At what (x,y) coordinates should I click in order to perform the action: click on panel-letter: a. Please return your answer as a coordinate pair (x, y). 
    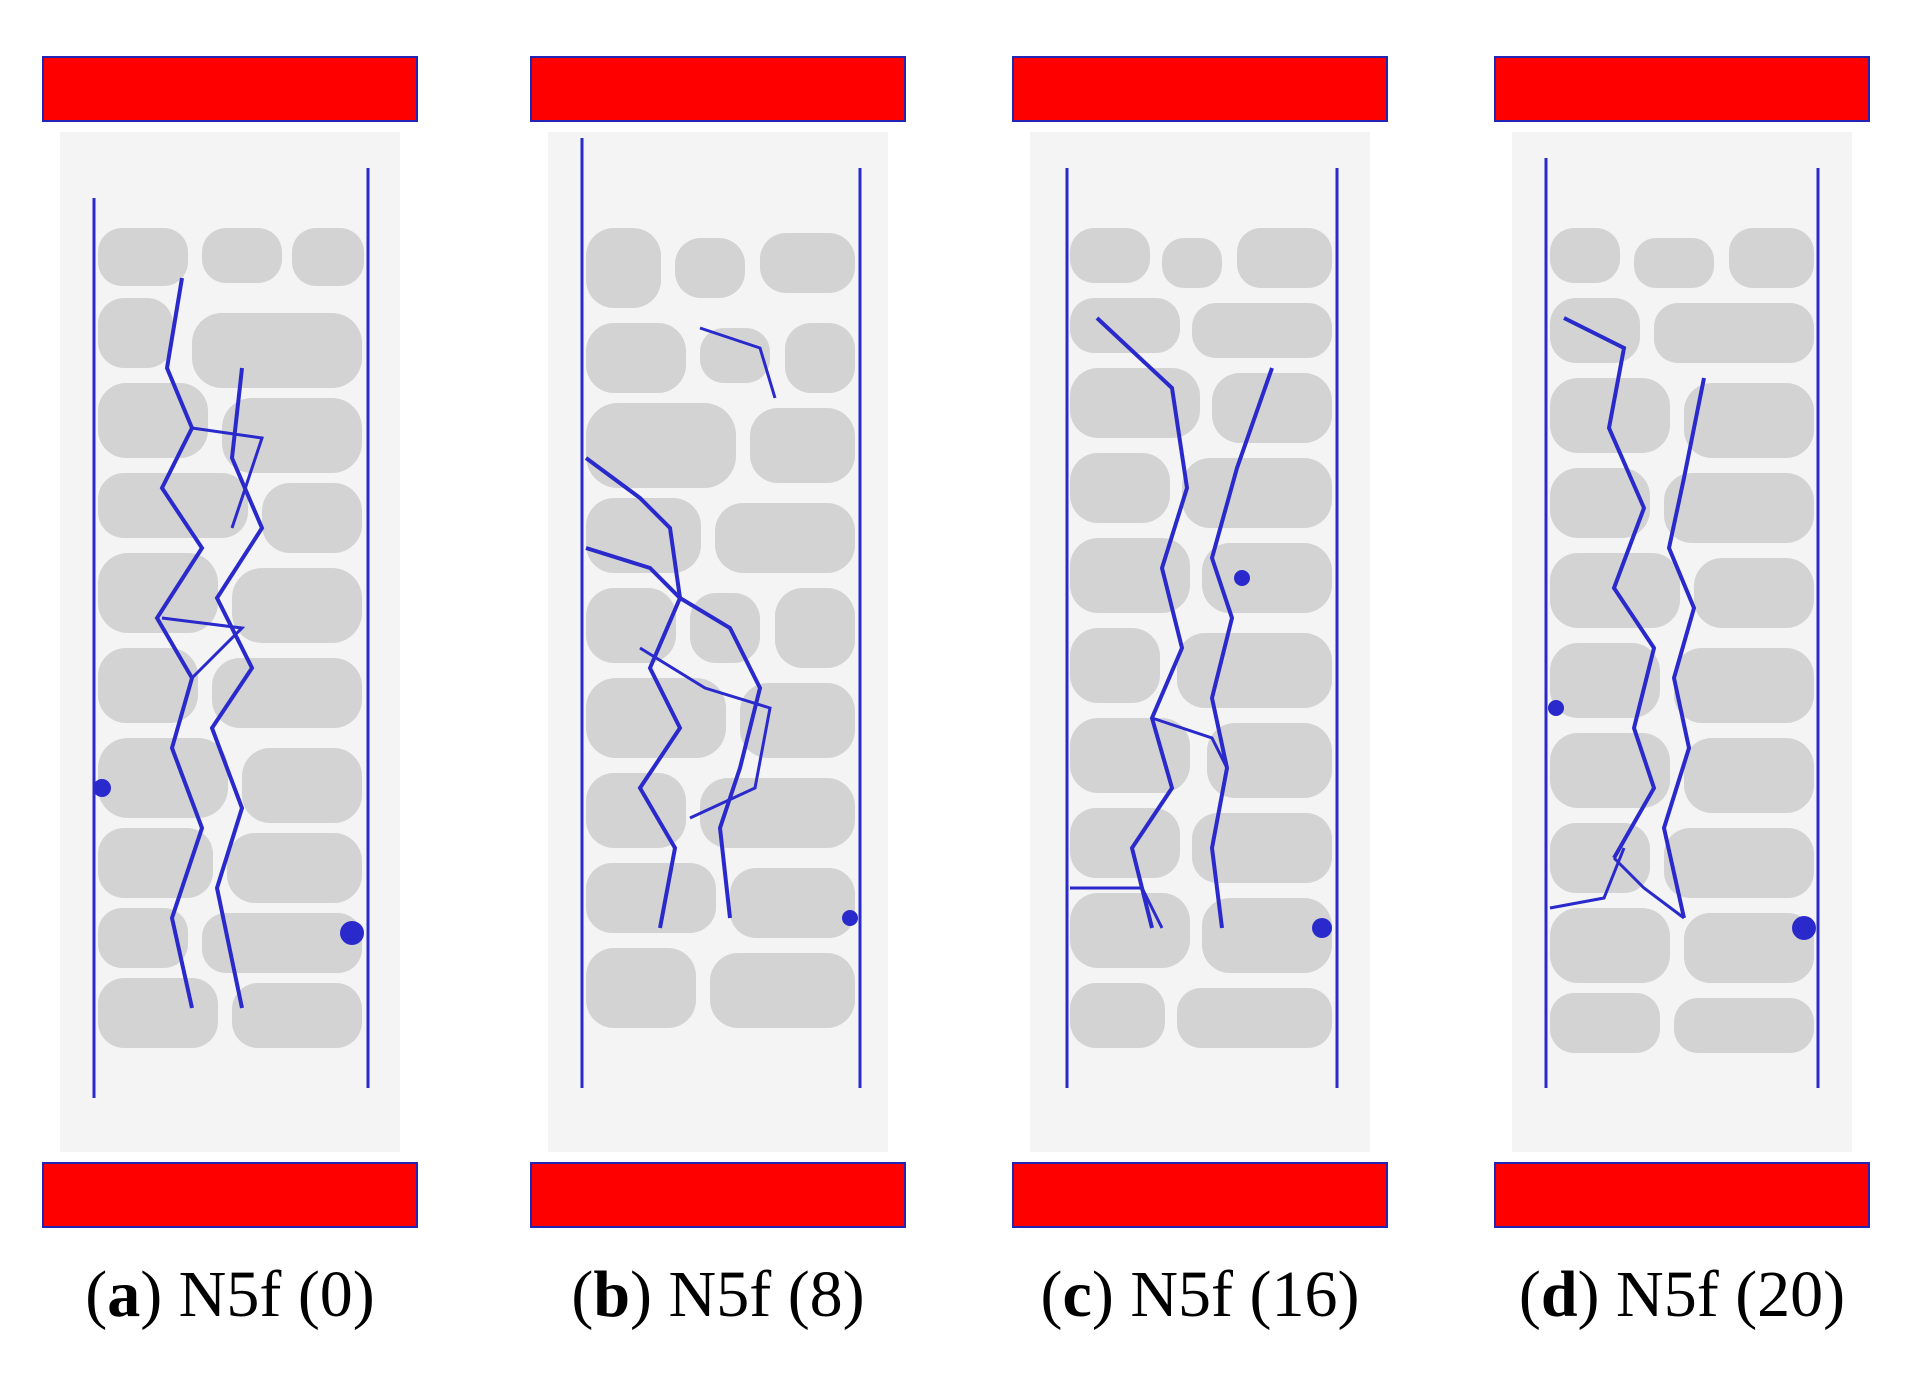
    Looking at the image, I should click on (124, 1294).